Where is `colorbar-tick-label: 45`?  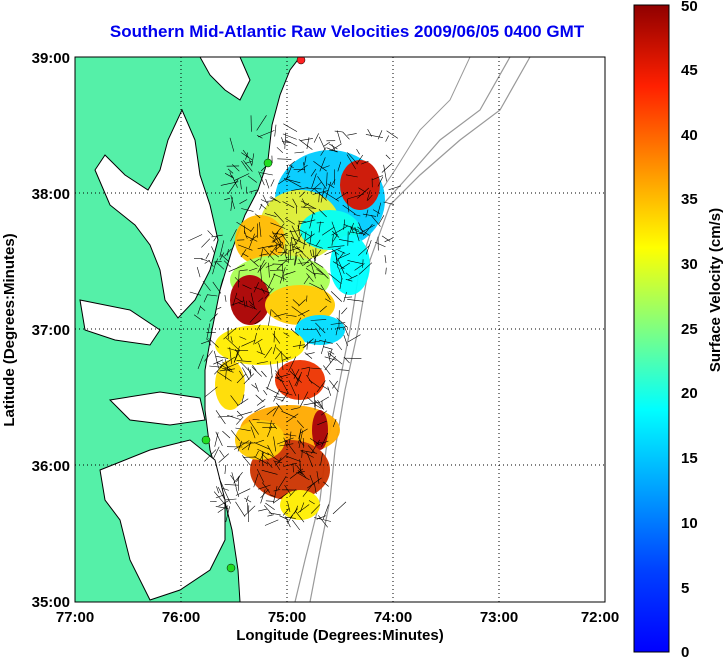
colorbar-tick-label: 45 is located at coordinates (689, 70).